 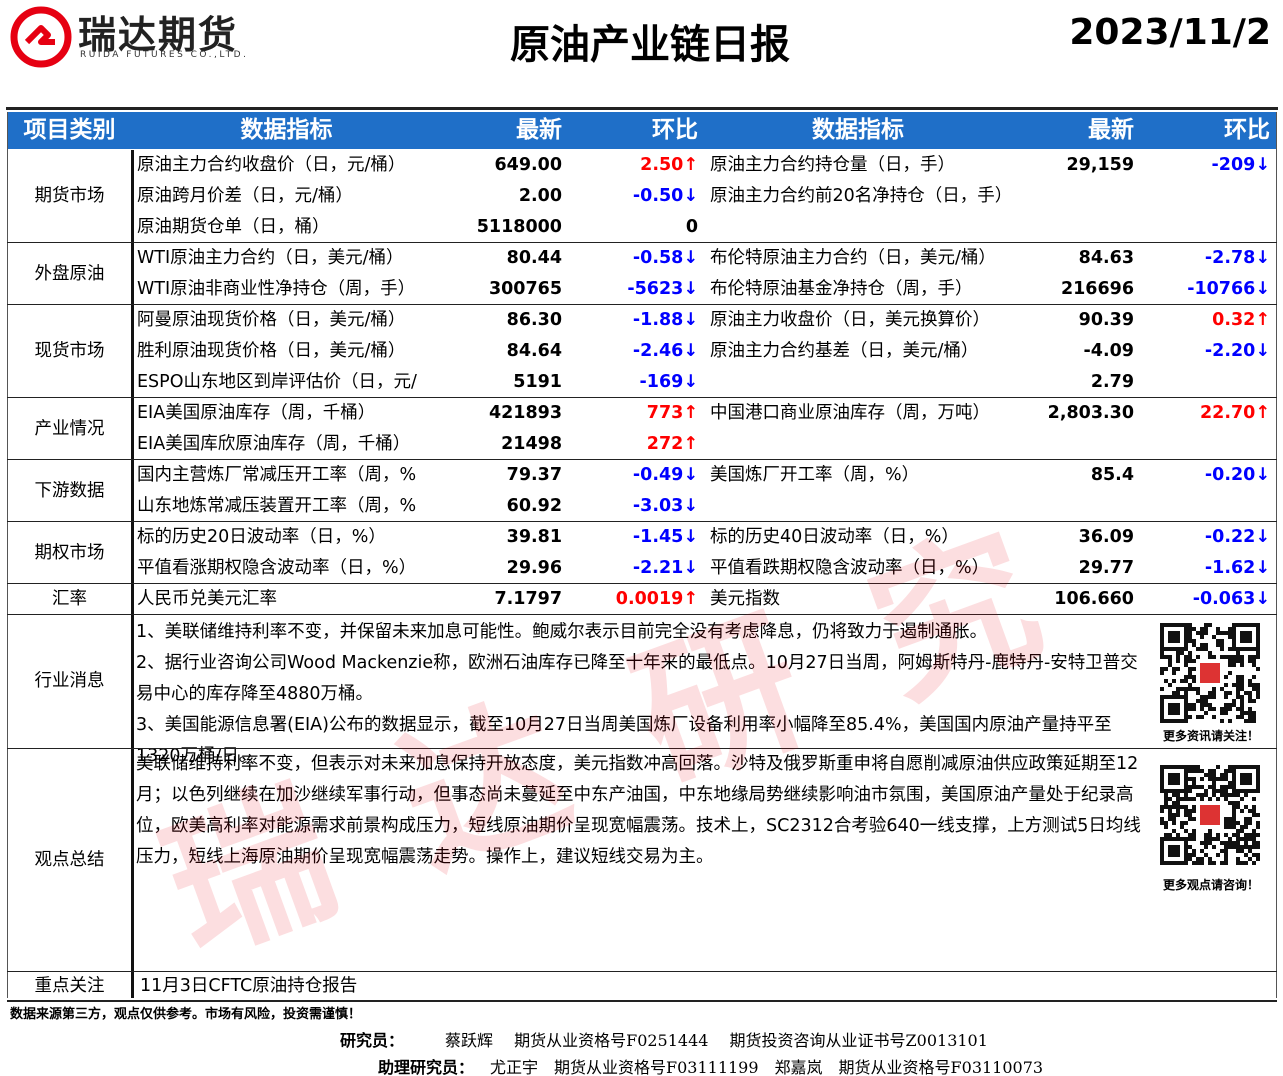 I want to click on change: -0.063↓, so click(x=1231, y=599).